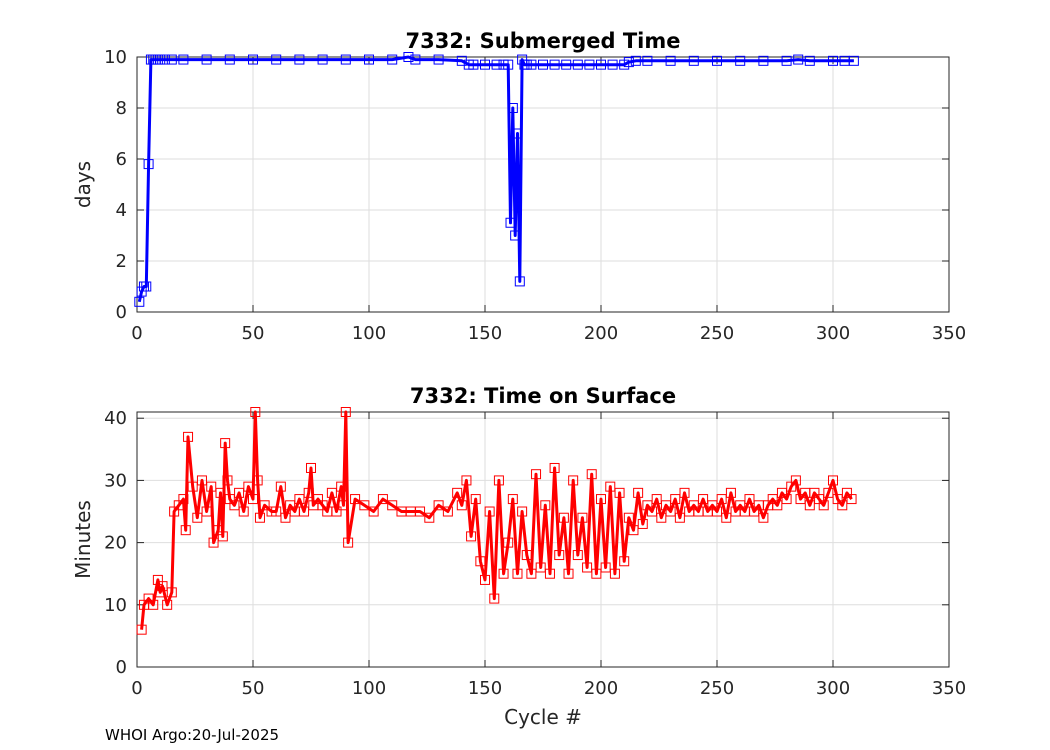 Image resolution: width=1050 pixels, height=750 pixels. I want to click on submerged-x-tick-label: 350, so click(949, 333).